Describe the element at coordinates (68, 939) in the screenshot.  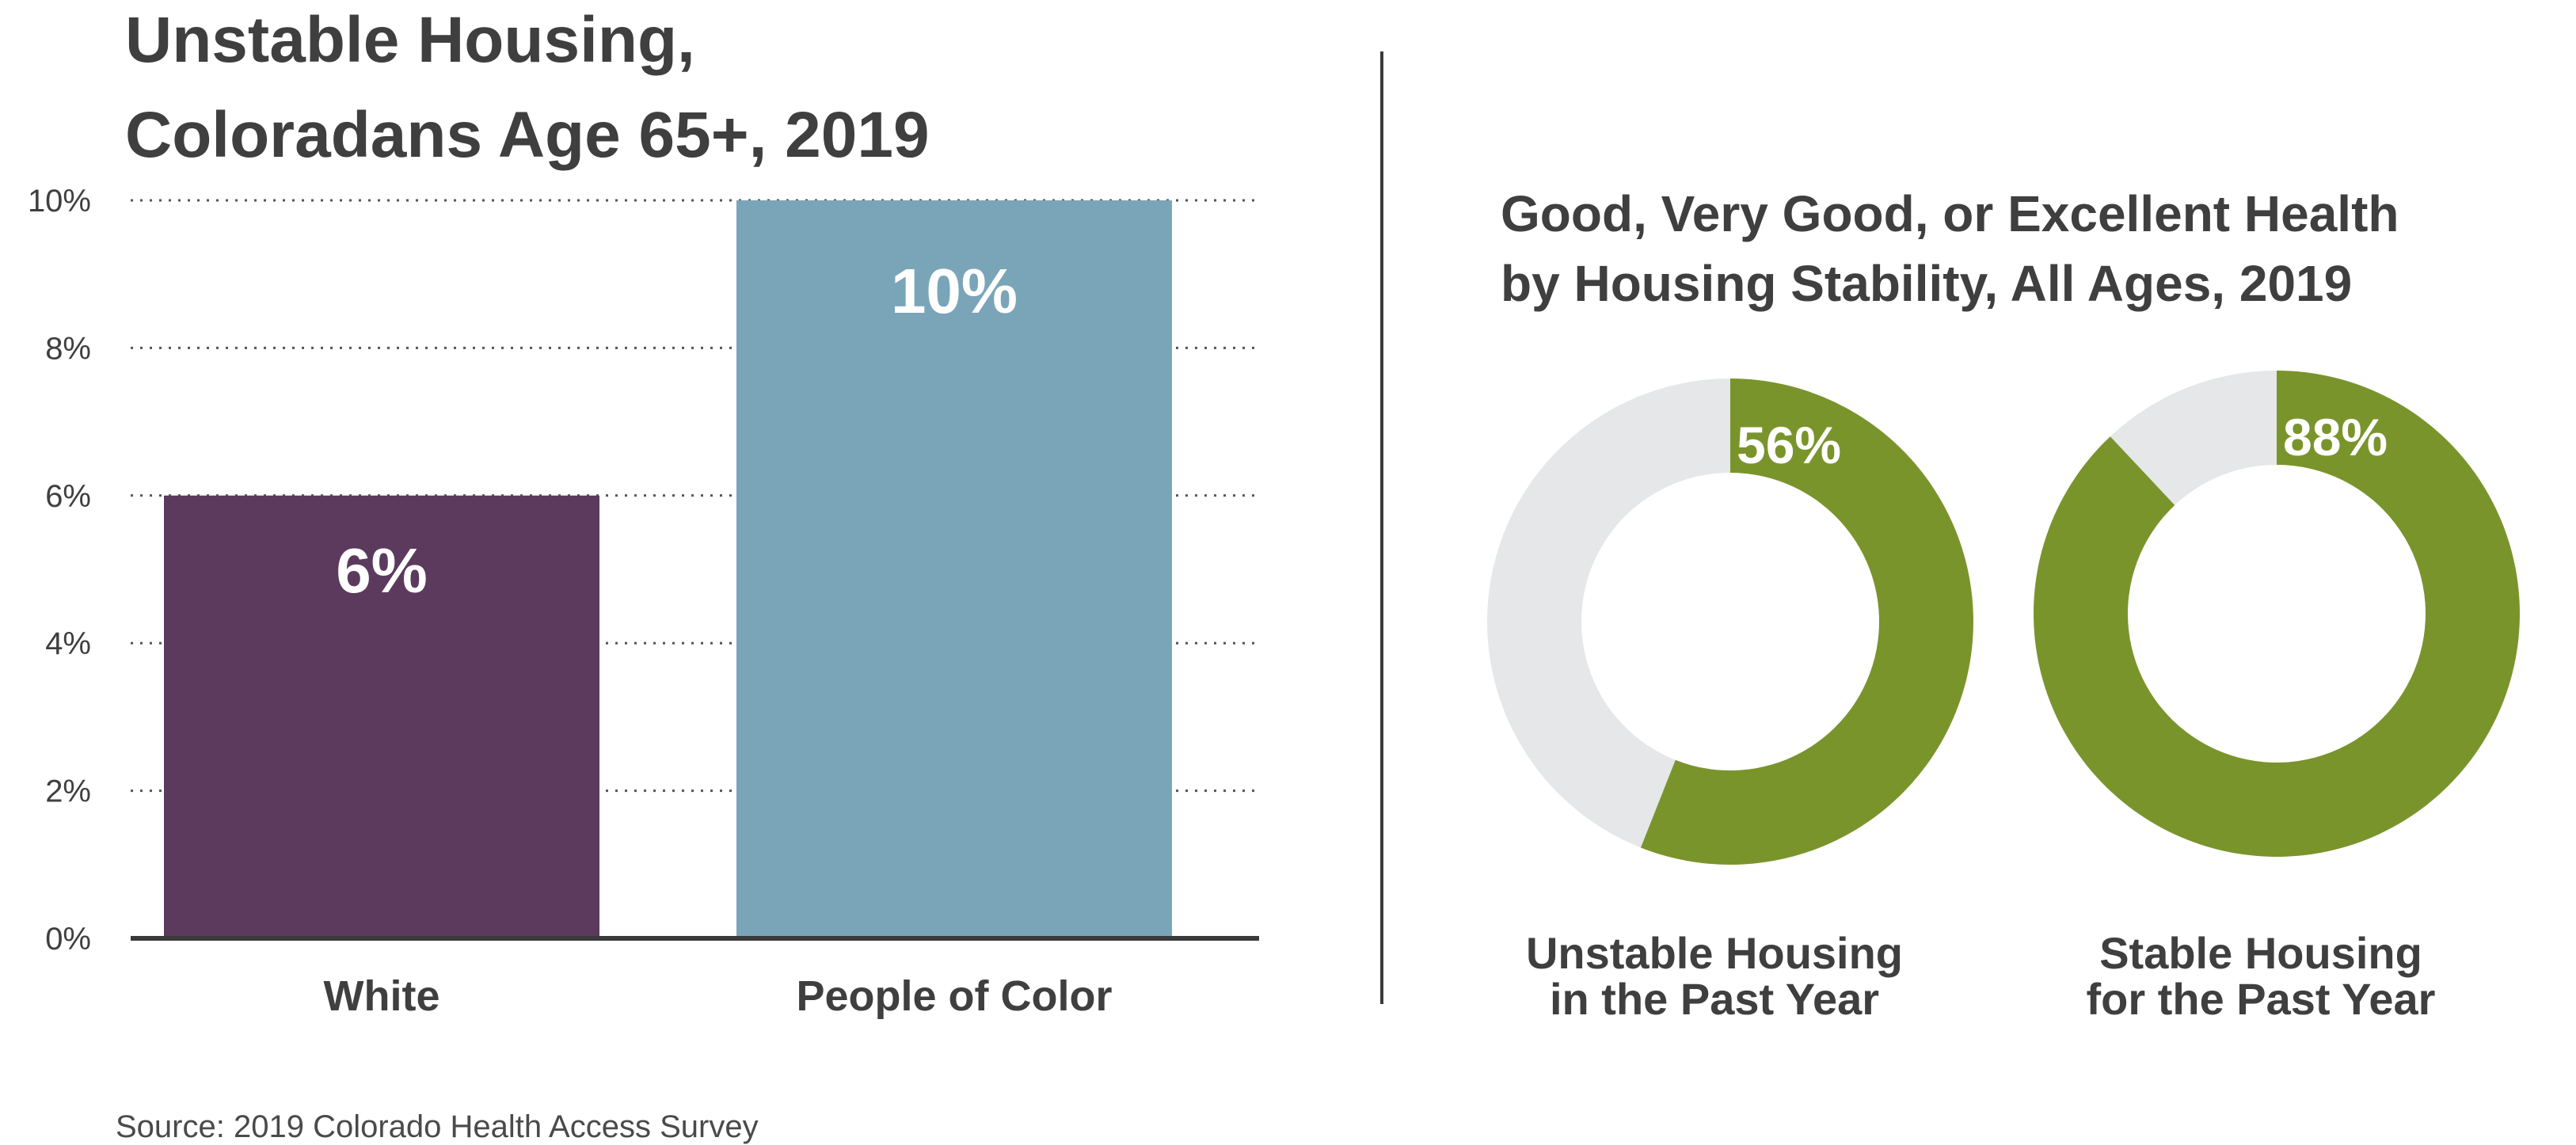
I see `y-tick-label: 0%` at that location.